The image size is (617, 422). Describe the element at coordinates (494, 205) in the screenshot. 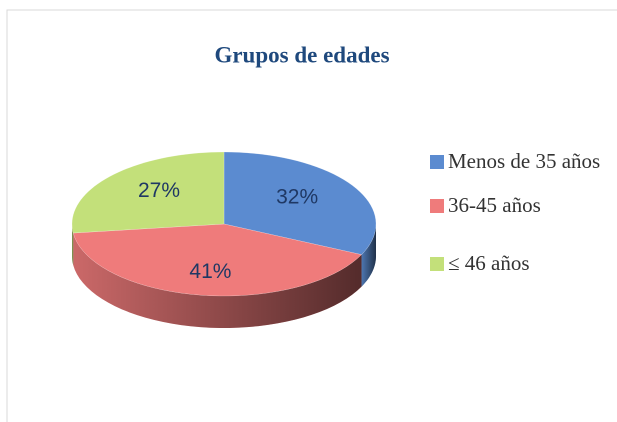

I see `legend-label: 36-45 años` at that location.